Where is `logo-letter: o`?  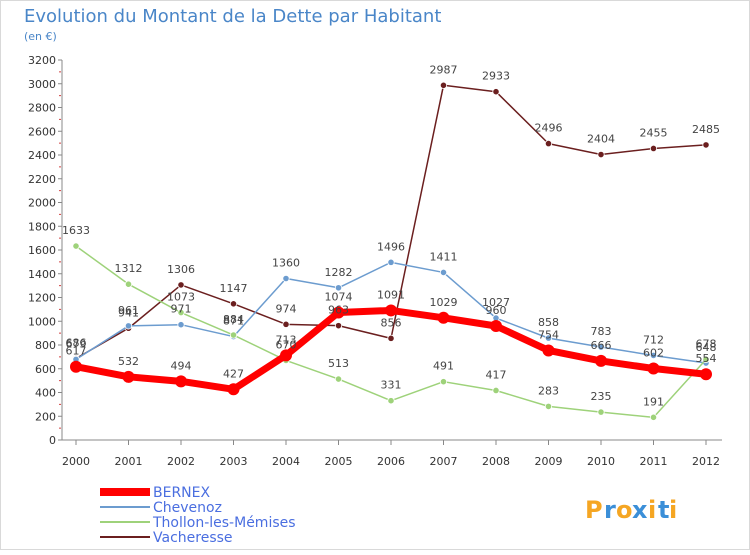
logo-letter: o is located at coordinates (624, 510).